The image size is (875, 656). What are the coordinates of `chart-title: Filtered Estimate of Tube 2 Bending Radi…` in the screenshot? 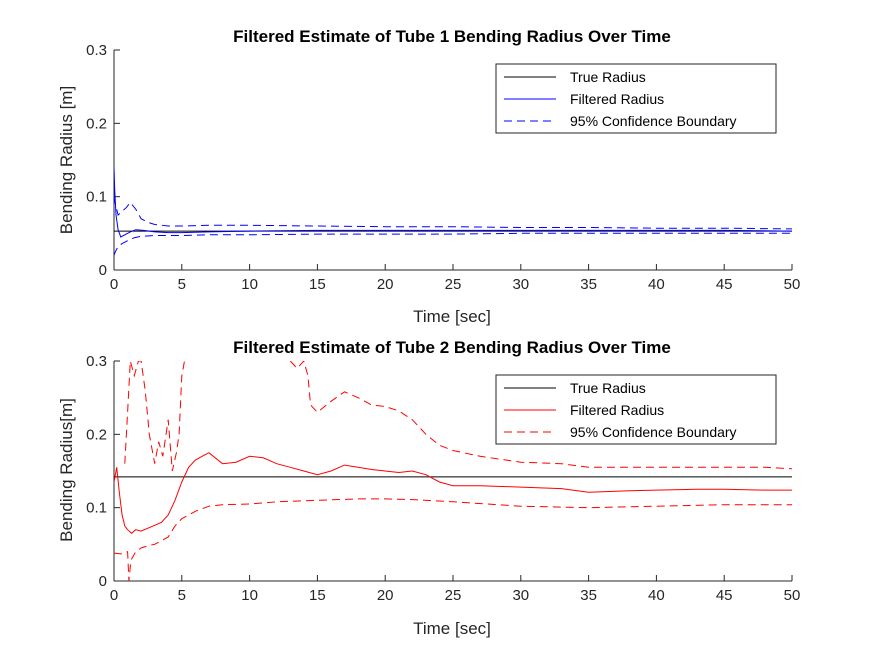 It's located at (452, 347).